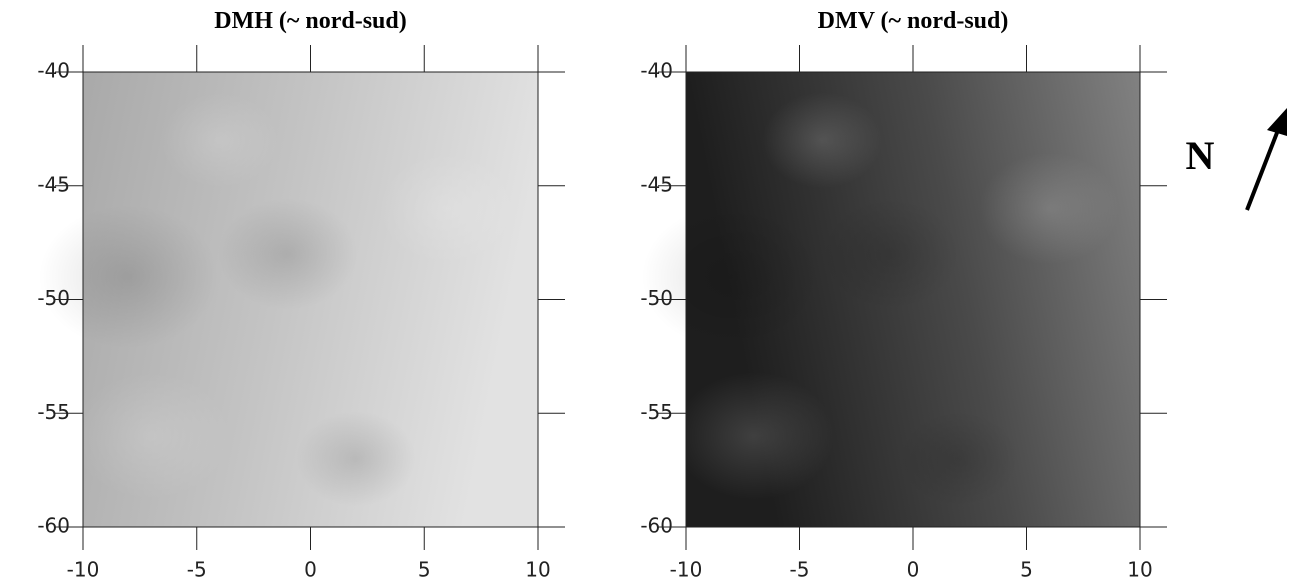  Describe the element at coordinates (1277, 122) in the screenshot. I see `north-arrow-head` at that location.